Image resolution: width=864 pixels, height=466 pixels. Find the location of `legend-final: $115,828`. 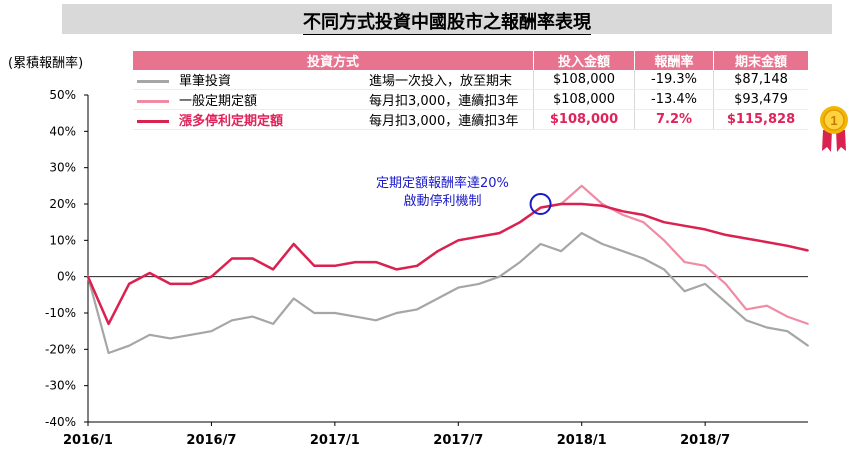

legend-final: $115,828 is located at coordinates (760, 119).